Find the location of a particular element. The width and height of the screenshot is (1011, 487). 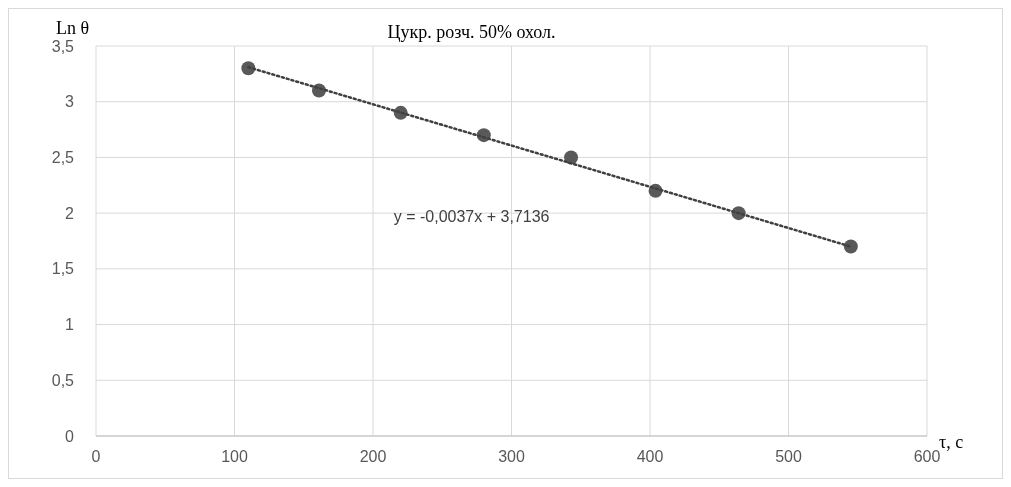

x-tick-label: 200 is located at coordinates (373, 456).